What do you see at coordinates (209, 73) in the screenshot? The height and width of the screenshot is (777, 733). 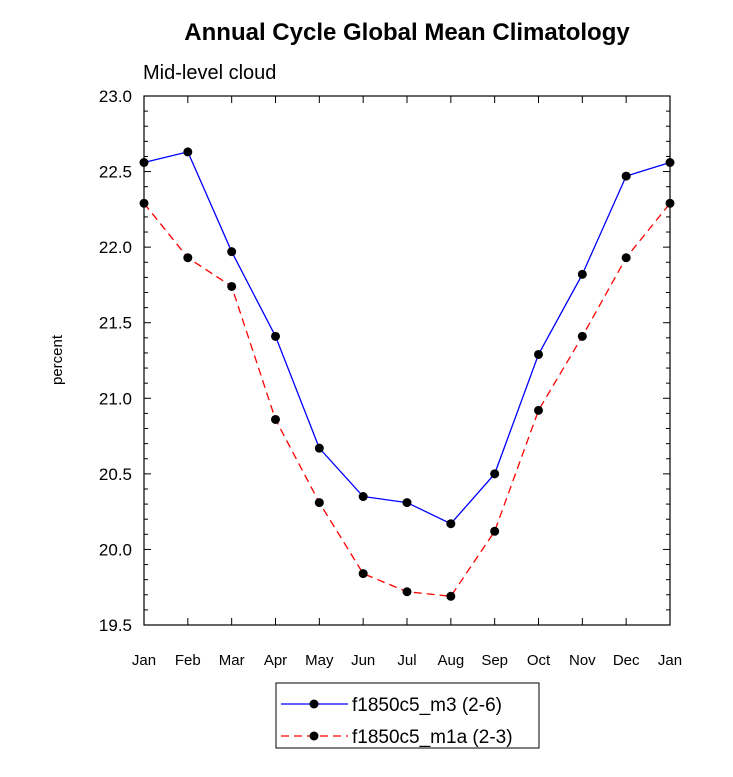 I see `chart-subtitle: Mid-level cloud` at bounding box center [209, 73].